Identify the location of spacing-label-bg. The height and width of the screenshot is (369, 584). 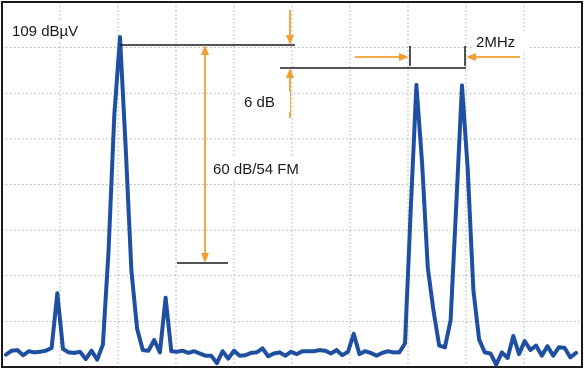
(500, 41).